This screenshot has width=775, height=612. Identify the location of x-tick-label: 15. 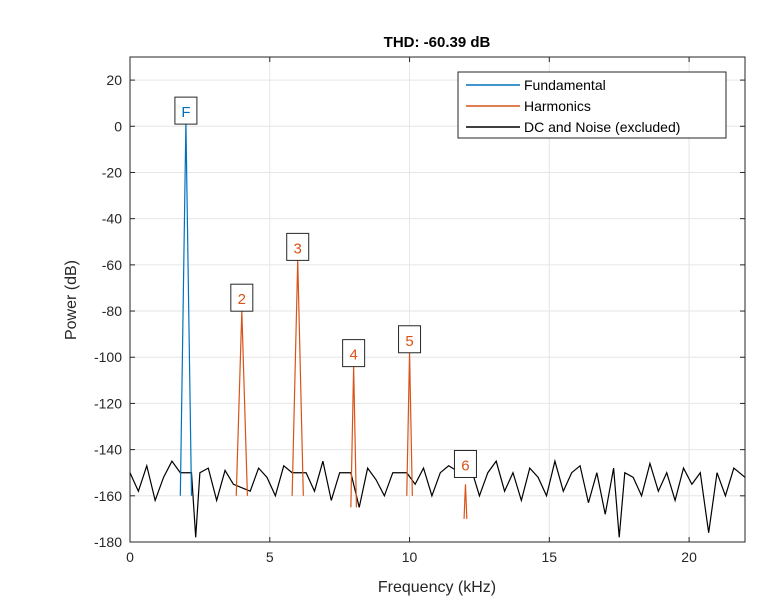
(550, 557).